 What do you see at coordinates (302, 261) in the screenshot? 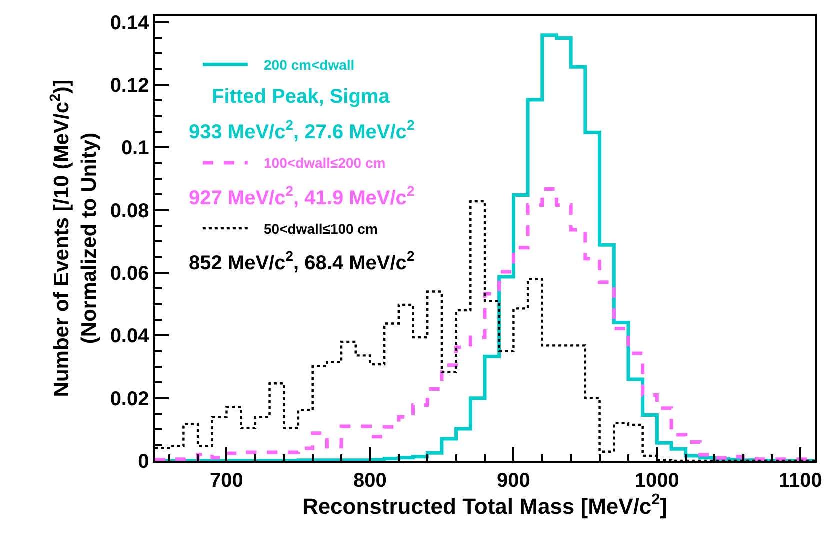
I see `annotation: 852 MeV/c$^{2}$, 68.4 MeV/c$^{2}$` at bounding box center [302, 261].